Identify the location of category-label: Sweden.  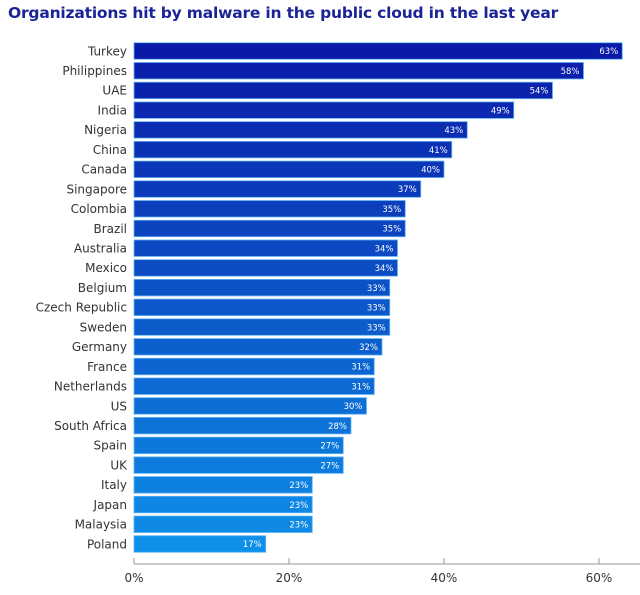
(103, 327).